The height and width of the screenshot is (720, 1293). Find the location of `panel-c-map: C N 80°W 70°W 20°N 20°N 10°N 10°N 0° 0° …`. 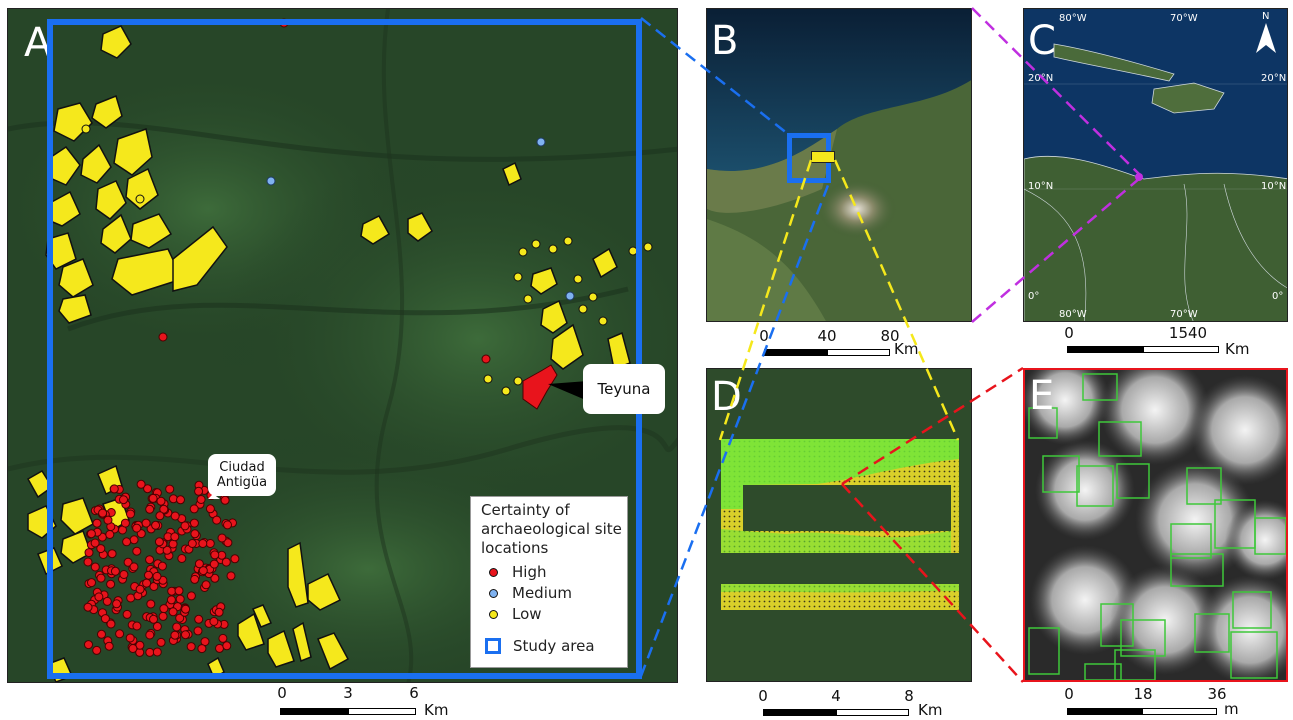

panel-c-map: C N 80°W 70°W 20°N 20°N 10°N 10°N 0° 0° … is located at coordinates (1155, 165).